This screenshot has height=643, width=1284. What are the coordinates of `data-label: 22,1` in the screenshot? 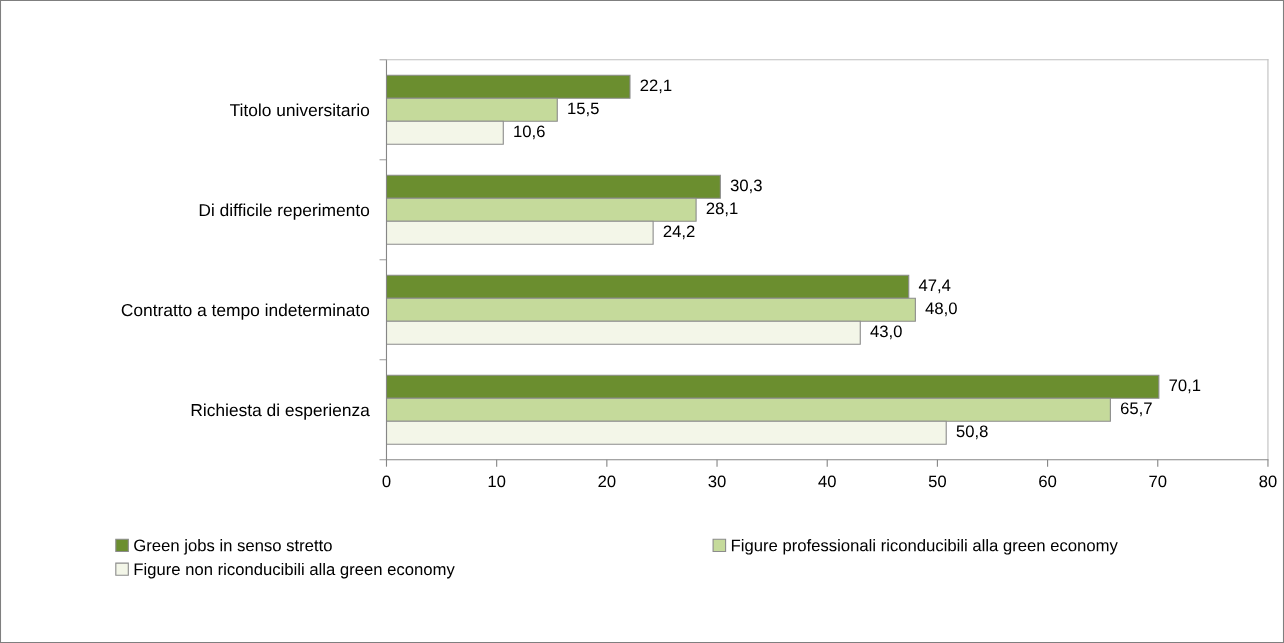 It's located at (656, 86).